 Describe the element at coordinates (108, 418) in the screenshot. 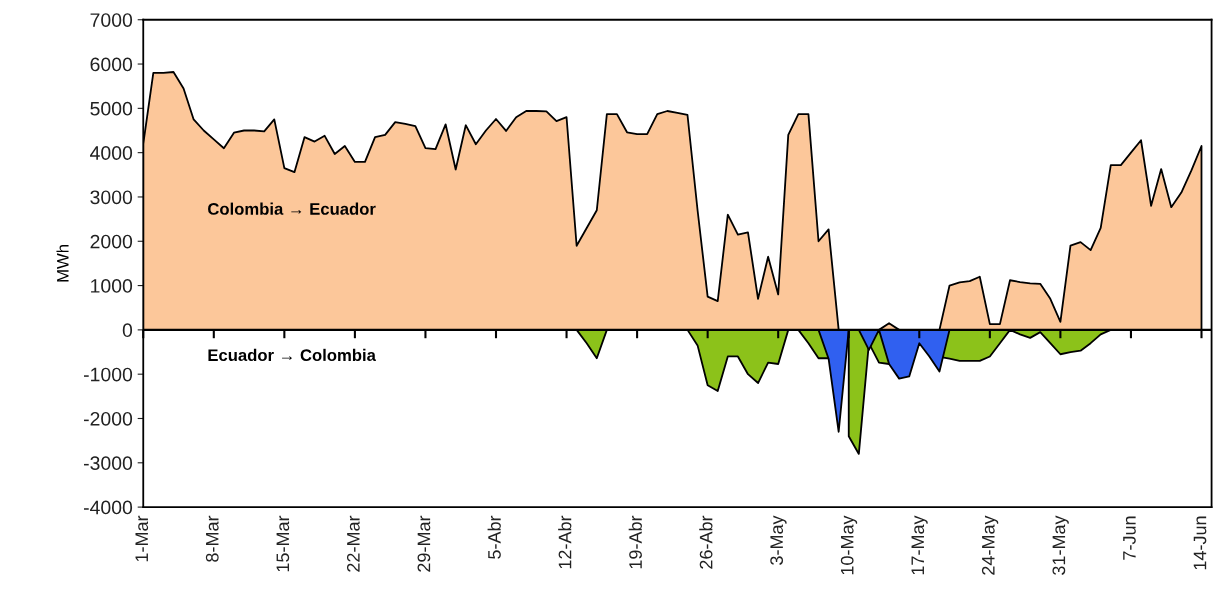

I see `y-tick-label: -2000` at that location.